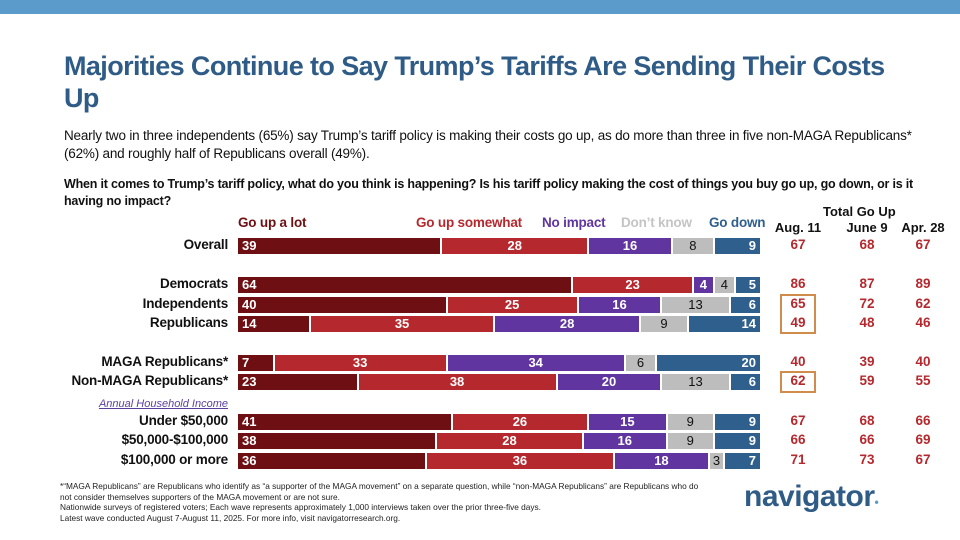 Image resolution: width=960 pixels, height=540 pixels. What do you see at coordinates (703, 285) in the screenshot?
I see `seg-no-impact: 4` at bounding box center [703, 285].